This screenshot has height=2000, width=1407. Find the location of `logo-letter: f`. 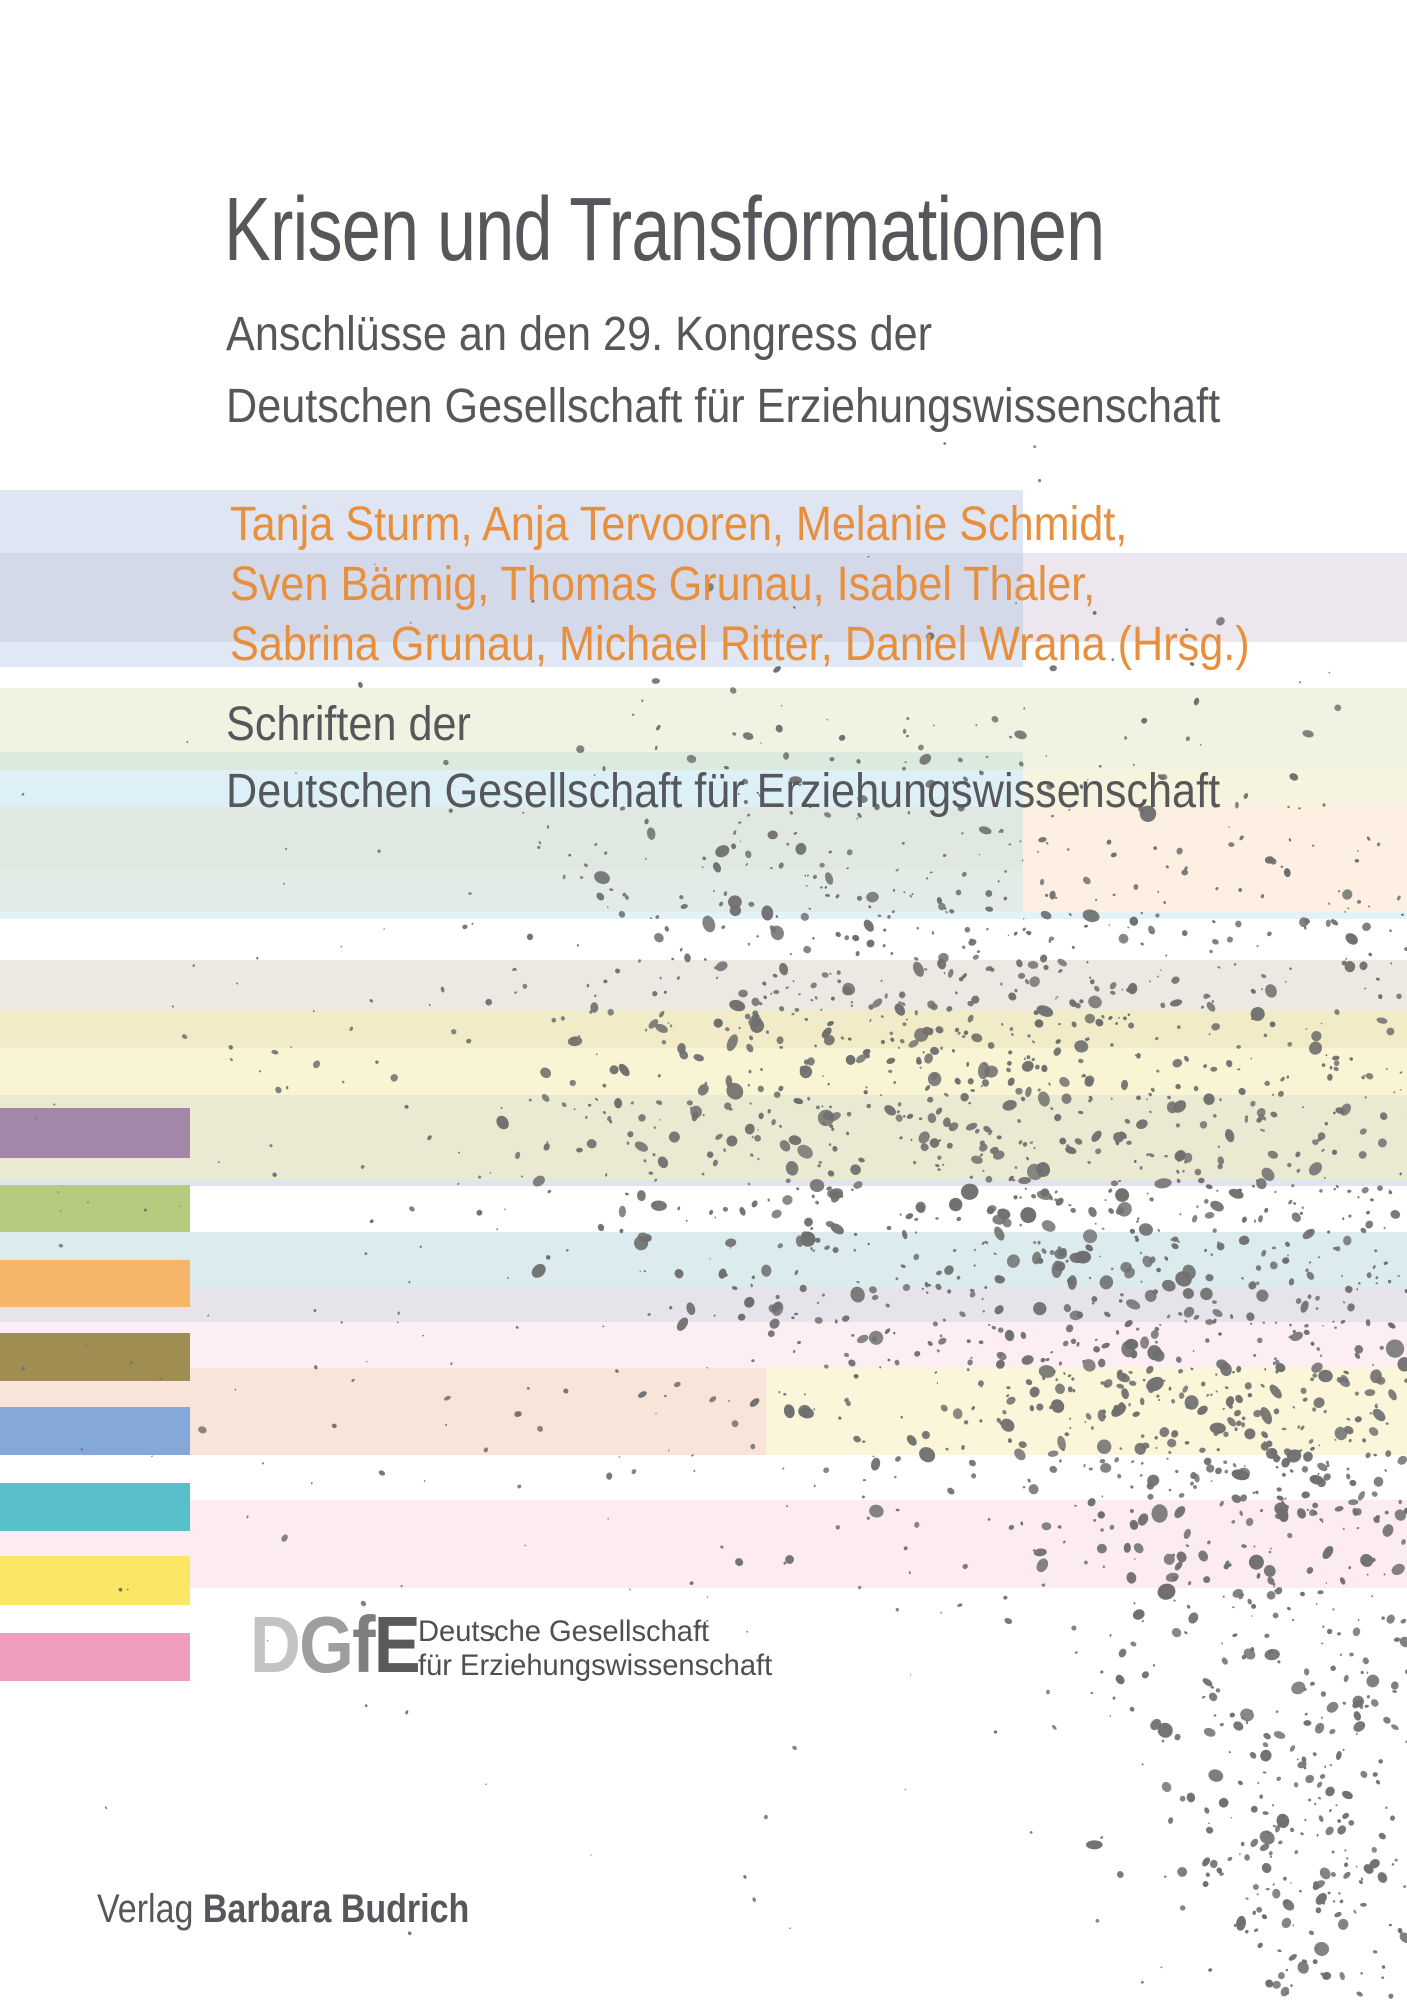

logo-letter: f is located at coordinates (363, 1644).